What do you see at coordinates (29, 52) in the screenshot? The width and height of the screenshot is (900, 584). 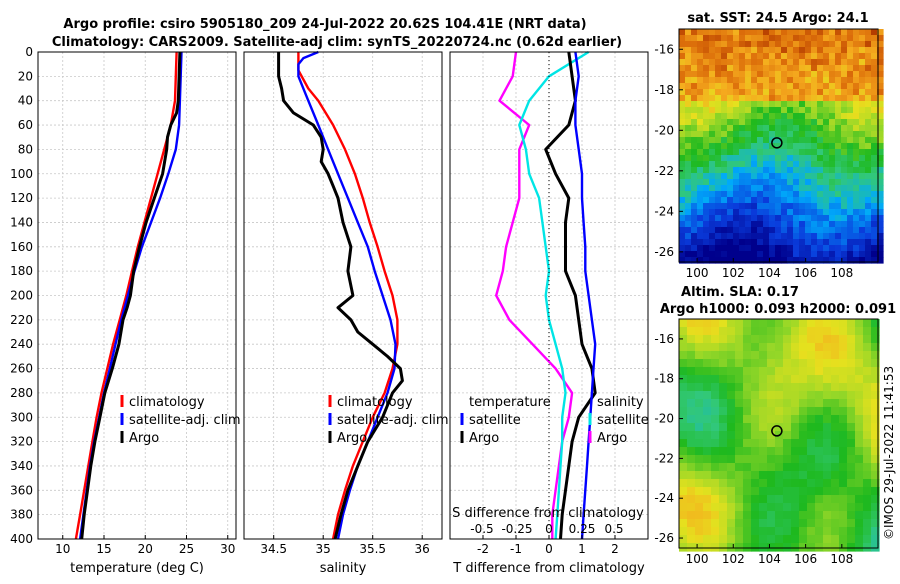 I see `y-tick-label: 0` at bounding box center [29, 52].